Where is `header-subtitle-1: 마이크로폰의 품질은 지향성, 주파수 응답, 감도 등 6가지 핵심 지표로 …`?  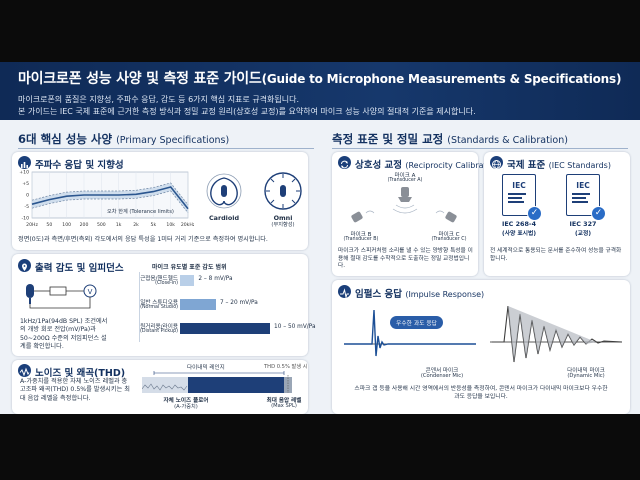 header-subtitle-1: 마이크로폰의 품질은 지향성, 주파수 응답, 감도 등 6가지 핵심 지표로 … is located at coordinates (159, 99).